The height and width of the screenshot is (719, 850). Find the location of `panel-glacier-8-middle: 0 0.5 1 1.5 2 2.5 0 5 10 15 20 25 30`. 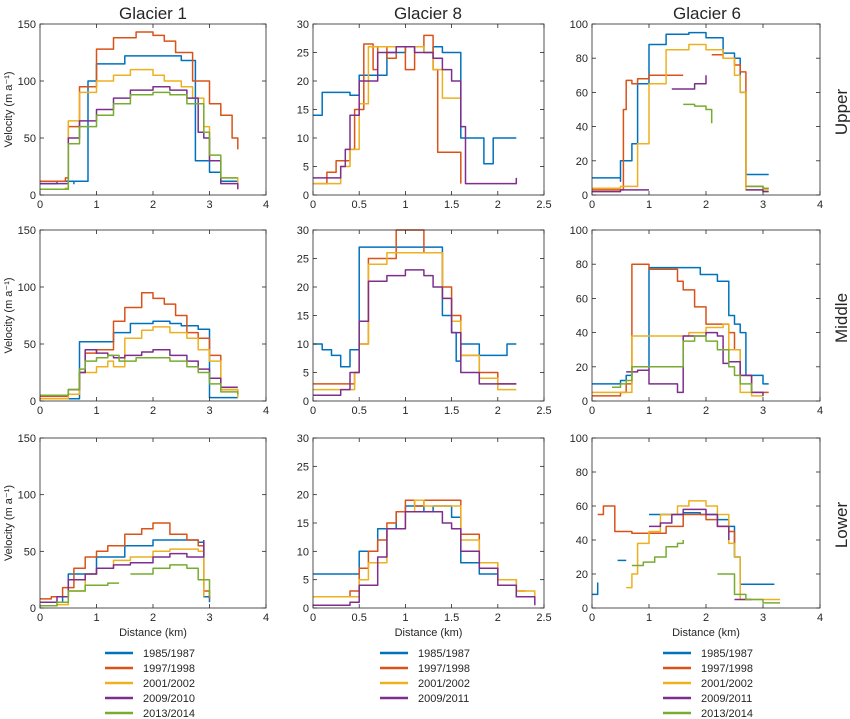

panel-glacier-8-middle: 0 0.5 1 1.5 2 2.5 0 5 10 15 20 25 30 is located at coordinates (424, 321).